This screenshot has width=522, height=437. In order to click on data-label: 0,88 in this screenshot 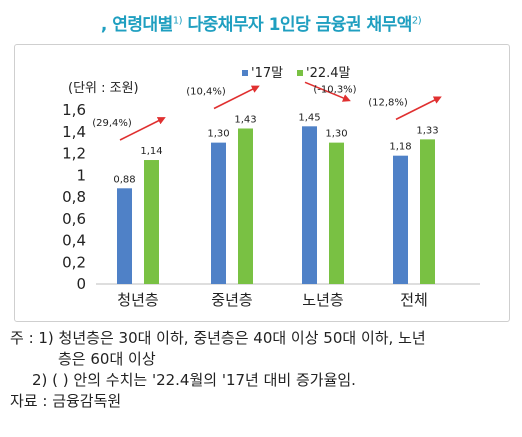, I will do `click(124, 179)`.